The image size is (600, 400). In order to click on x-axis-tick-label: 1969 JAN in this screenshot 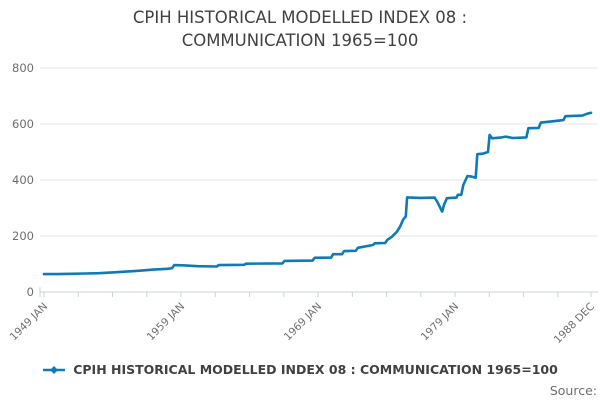, I will do `click(303, 322)`.